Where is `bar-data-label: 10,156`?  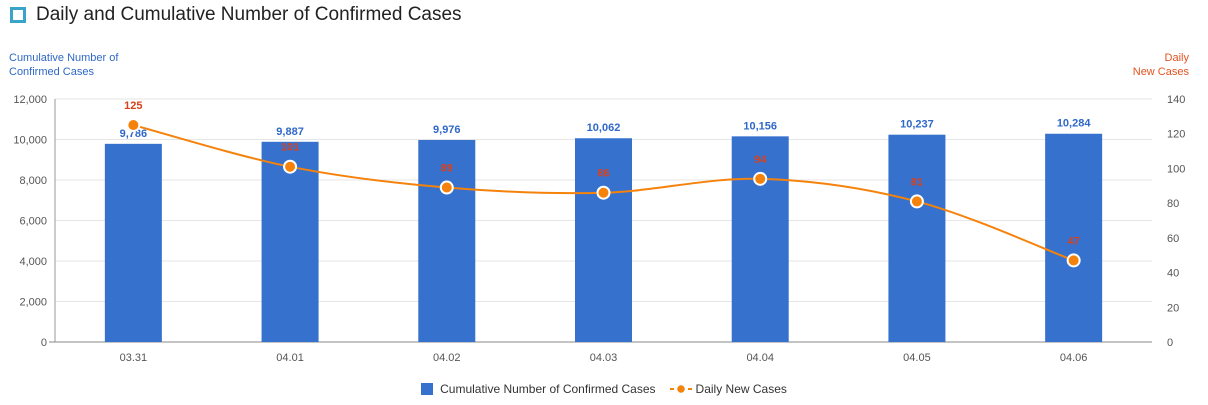
bar-data-label: 10,156 is located at coordinates (760, 126).